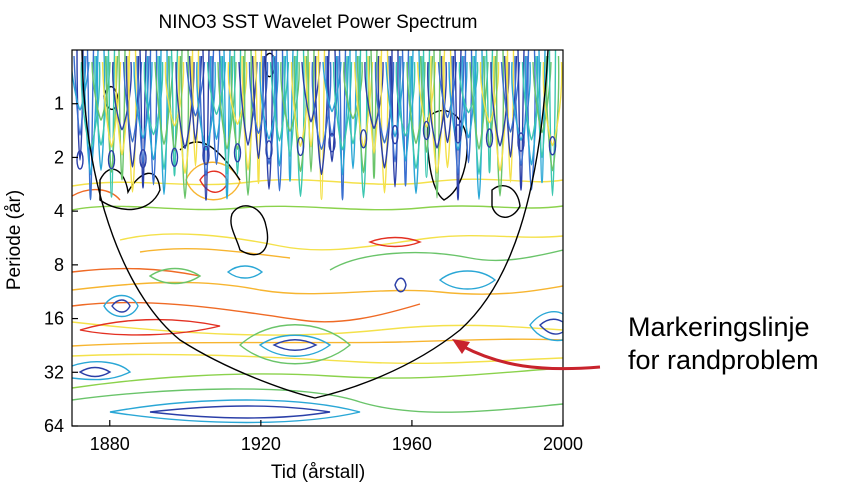 The height and width of the screenshot is (493, 868). I want to click on y-tick-label: 2, so click(59, 157).